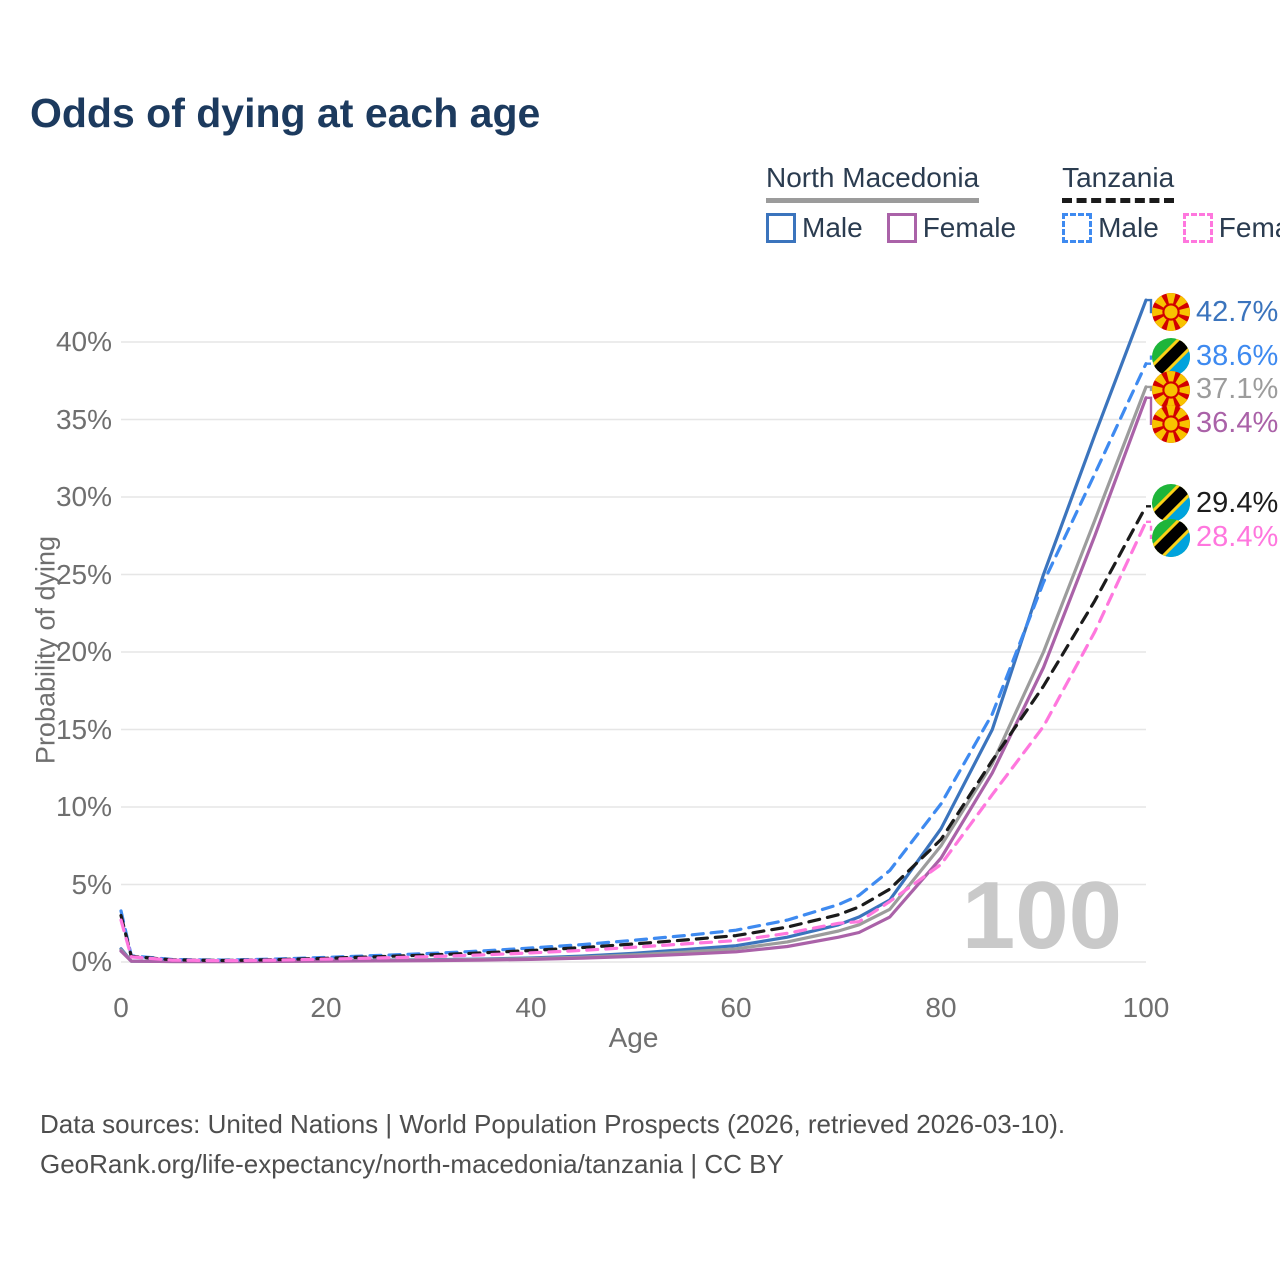 The width and height of the screenshot is (1280, 1280). What do you see at coordinates (873, 182) in the screenshot?
I see `legend-country-name: North Macedonia` at bounding box center [873, 182].